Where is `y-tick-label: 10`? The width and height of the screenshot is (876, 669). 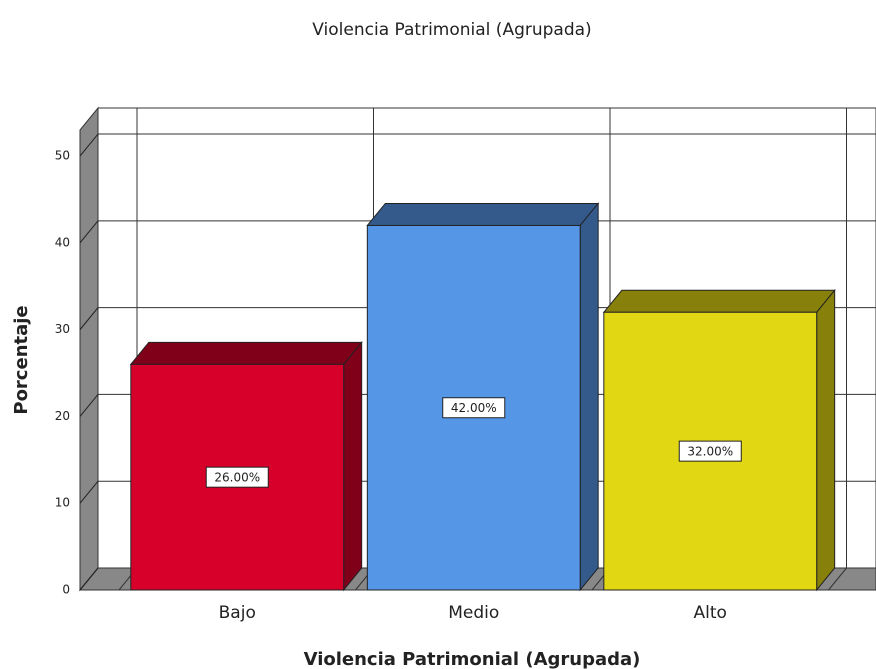 y-tick-label: 10 is located at coordinates (62, 503).